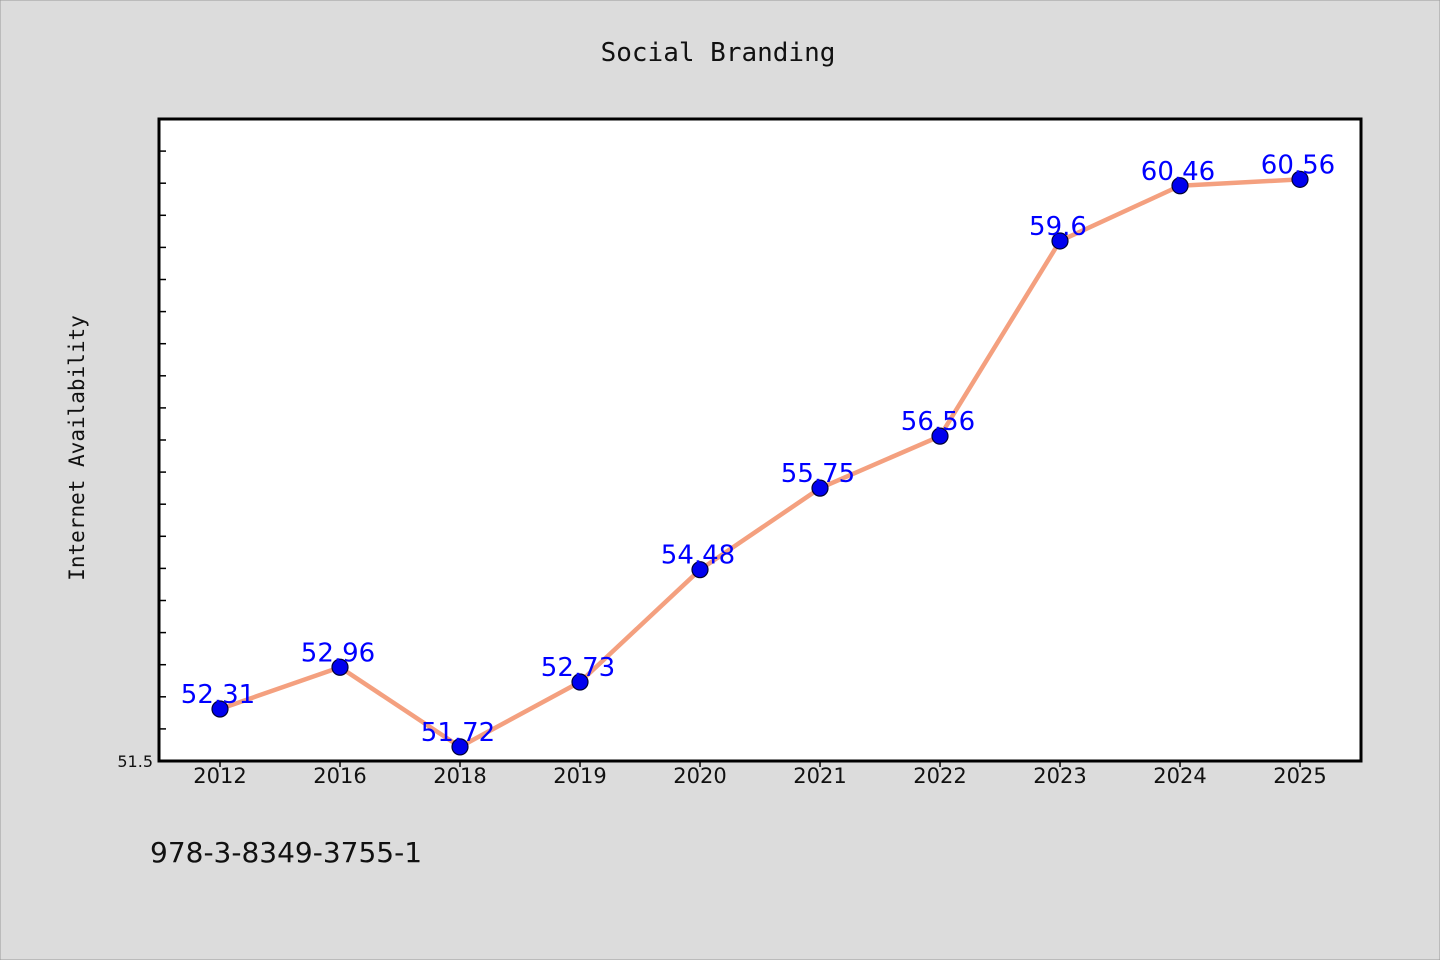 The height and width of the screenshot is (960, 1440). I want to click on data-label: 52.31, so click(218, 695).